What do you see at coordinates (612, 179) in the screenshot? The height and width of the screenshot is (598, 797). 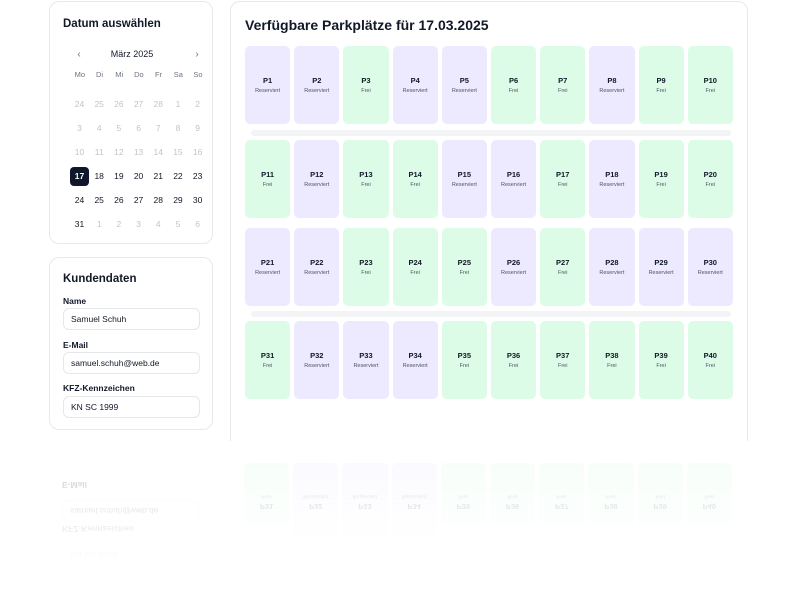 I see `parking-spot: P18 Reserviert` at bounding box center [612, 179].